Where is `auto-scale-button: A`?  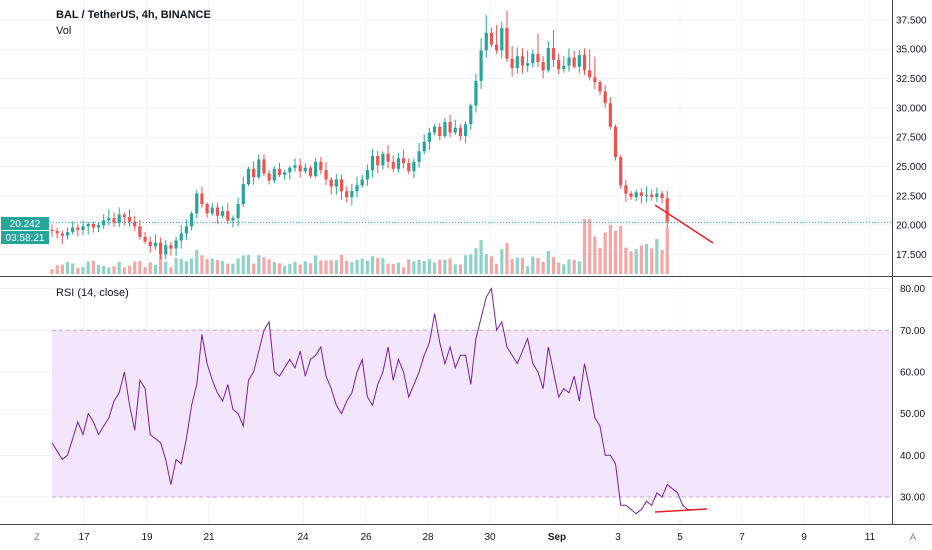 auto-scale-button: A is located at coordinates (913, 537).